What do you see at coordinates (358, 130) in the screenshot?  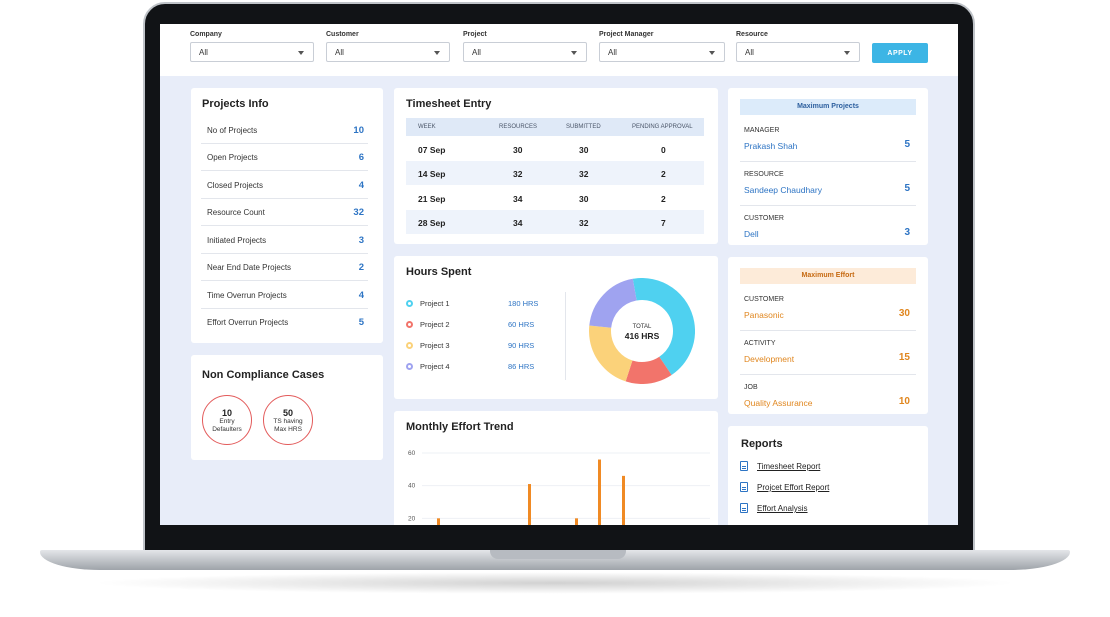 I see `row-value: 10` at bounding box center [358, 130].